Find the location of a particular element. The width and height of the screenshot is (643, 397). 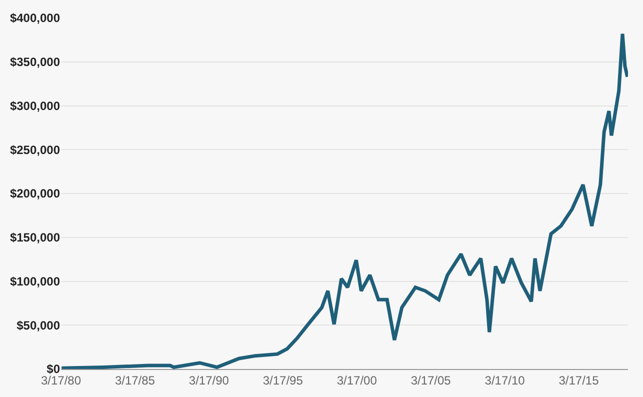

x-tick-label: 3/17/95 is located at coordinates (283, 380).